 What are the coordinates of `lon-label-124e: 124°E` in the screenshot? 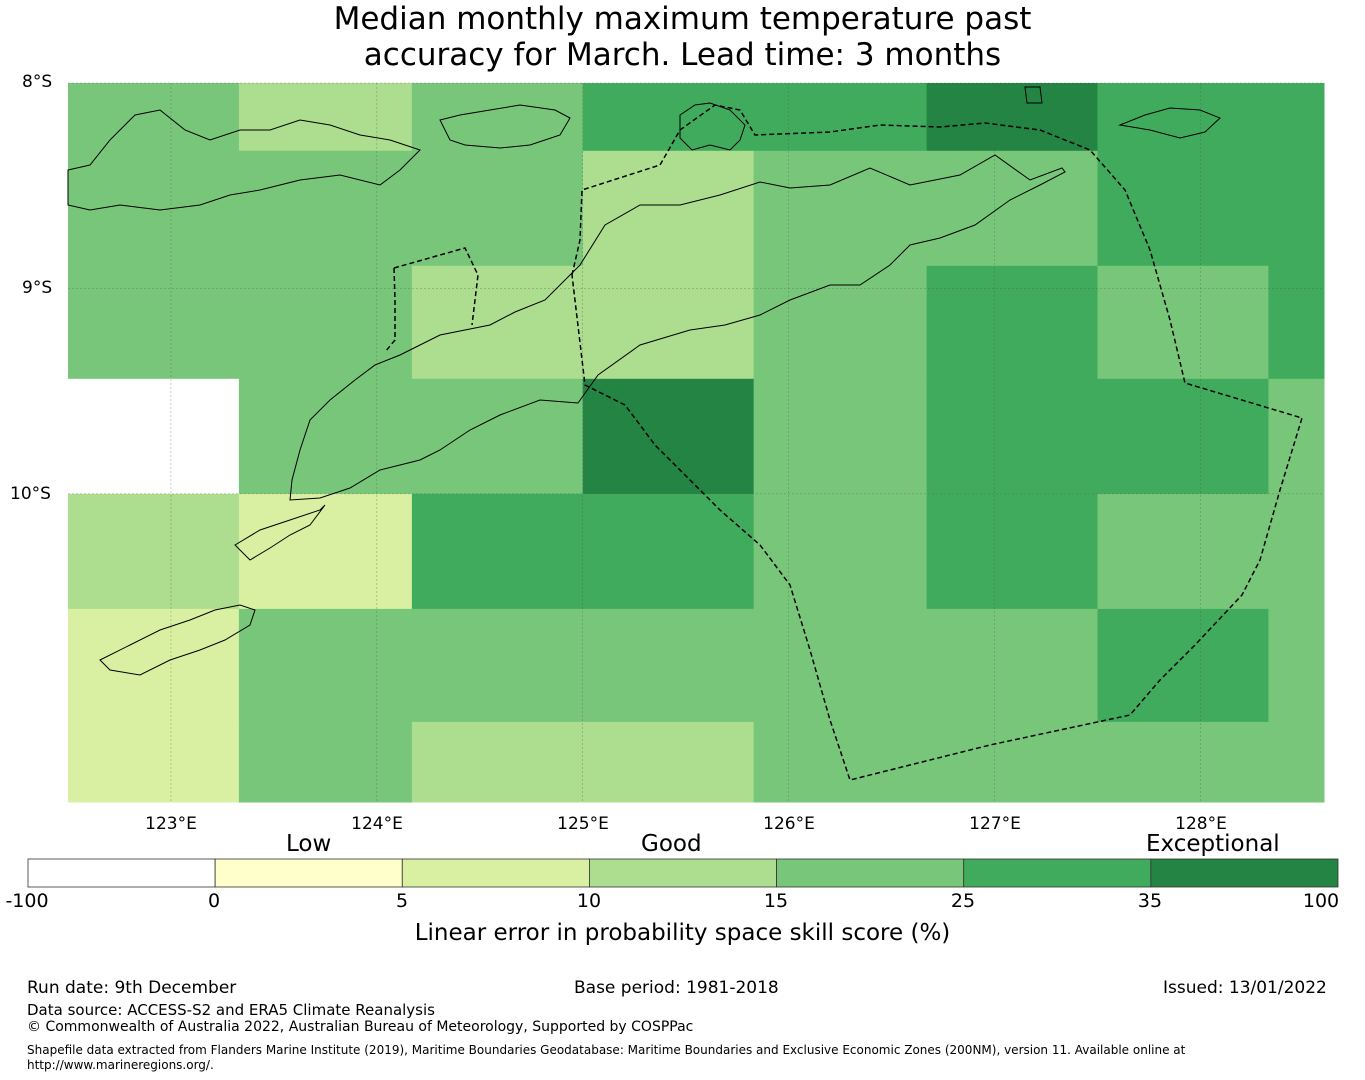 It's located at (377, 824).